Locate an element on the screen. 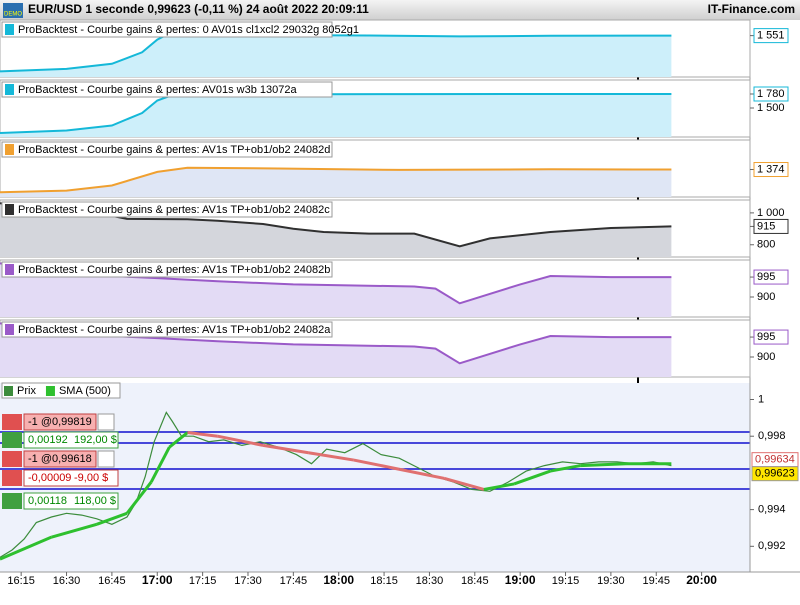 Image resolution: width=800 pixels, height=605 pixels. y-tick-label: 1 500 is located at coordinates (771, 108).